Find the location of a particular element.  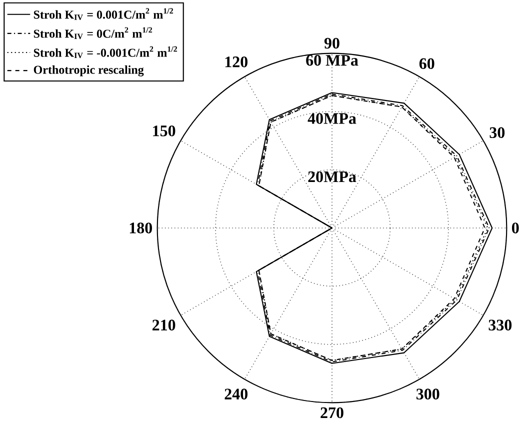

spoke-label: 240 is located at coordinates (236, 394).